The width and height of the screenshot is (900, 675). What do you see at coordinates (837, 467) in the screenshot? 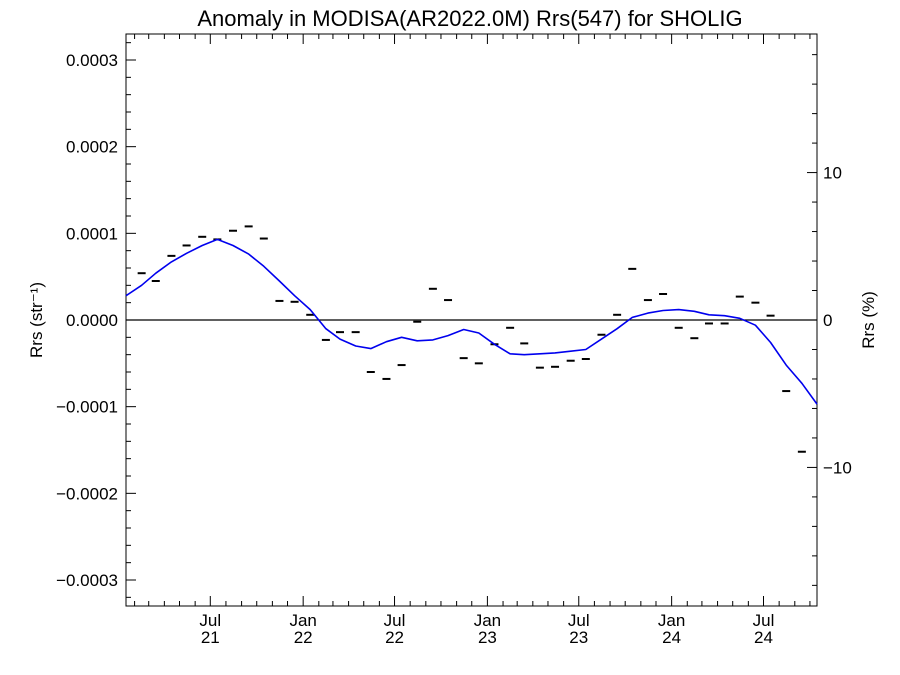
I see `y-tick-label-right: −10` at bounding box center [837, 467].